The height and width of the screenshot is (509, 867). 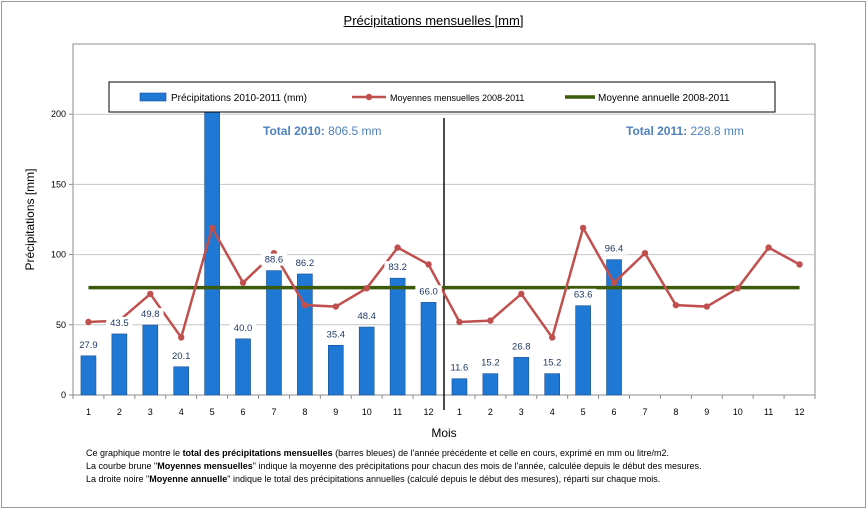 I want to click on total-annotation-1: Total 2010: 806.5 mm, so click(x=322, y=131).